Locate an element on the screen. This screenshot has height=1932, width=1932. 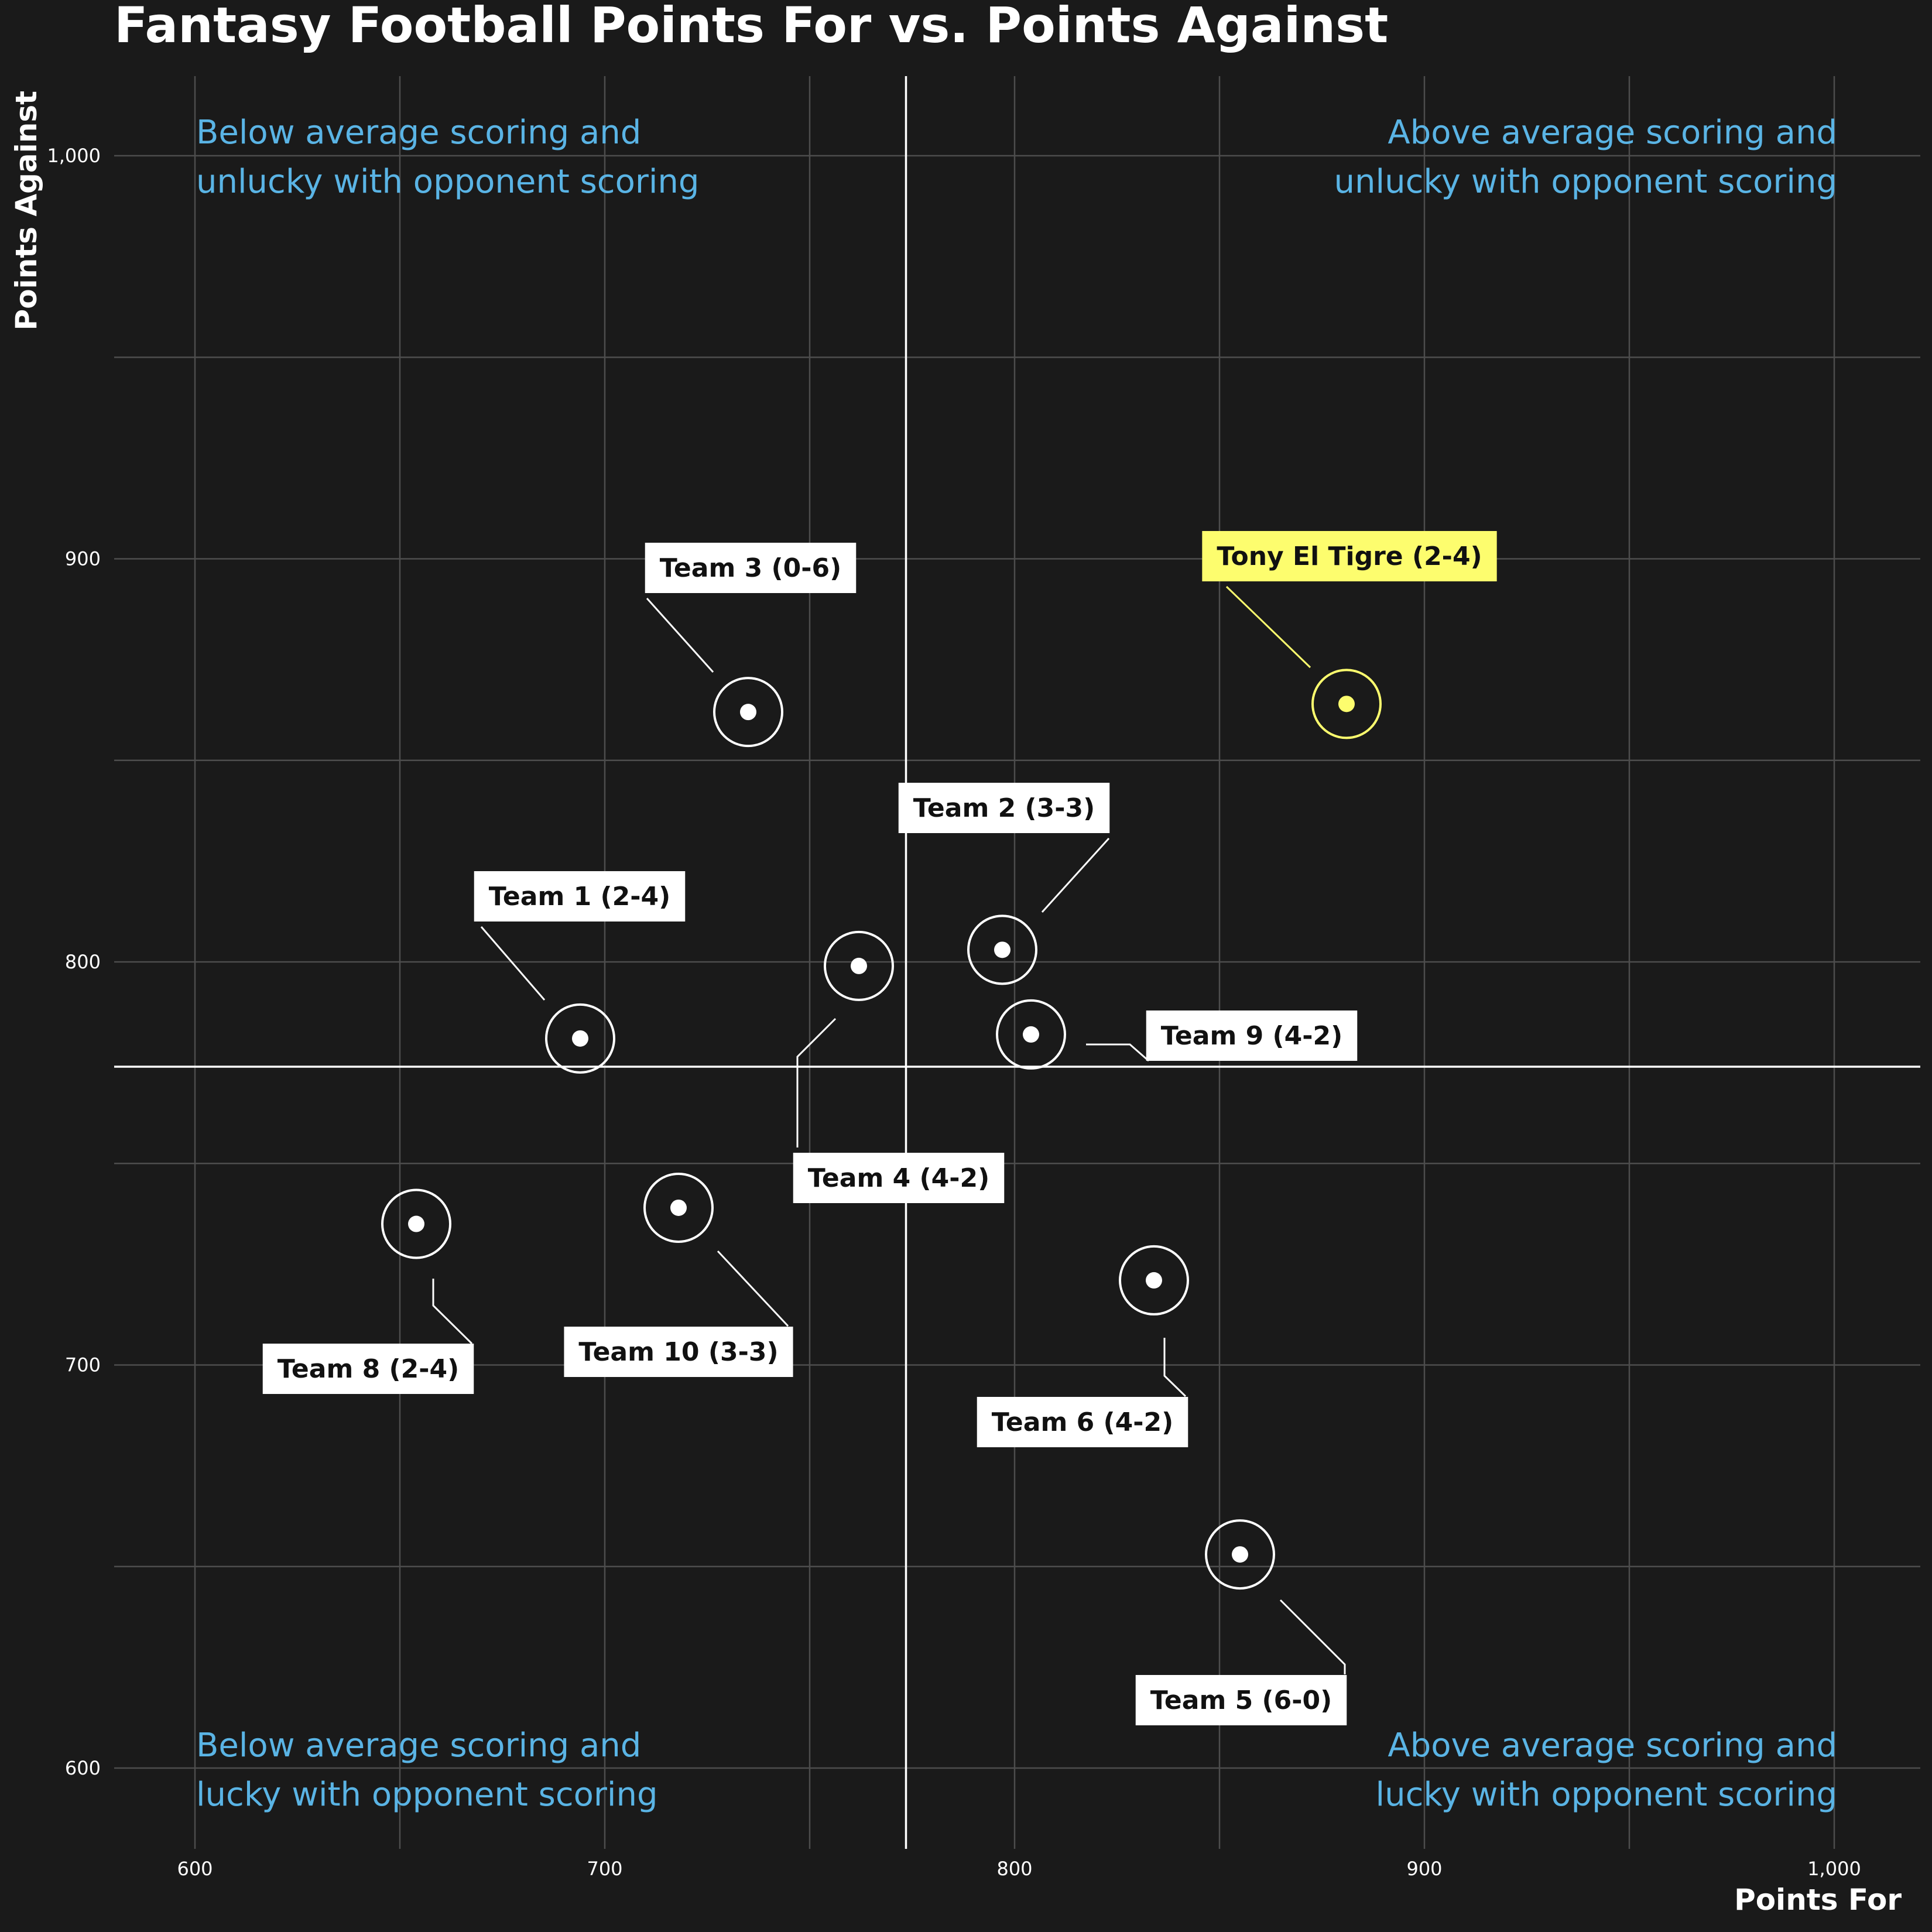
point-label: Team 2 (3-3) is located at coordinates (1004, 808).